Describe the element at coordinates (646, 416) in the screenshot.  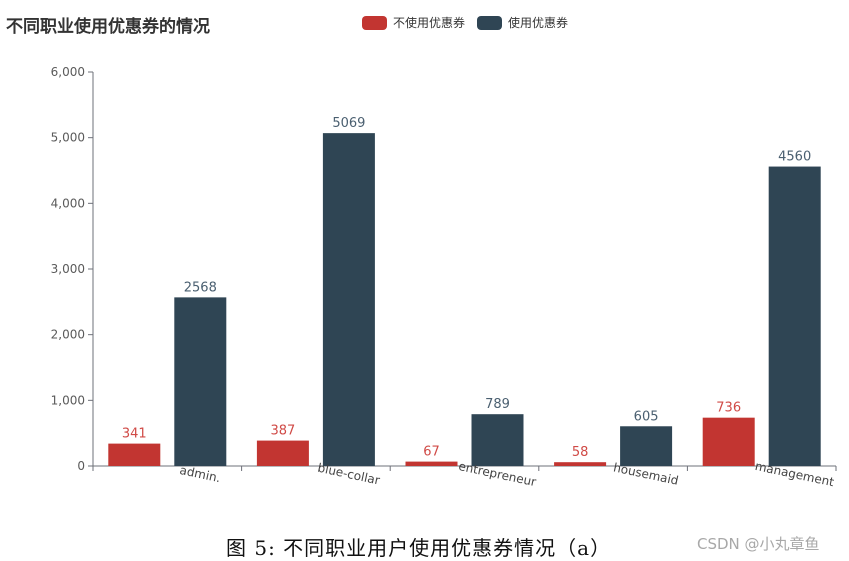
I see `data-label: 605` at that location.